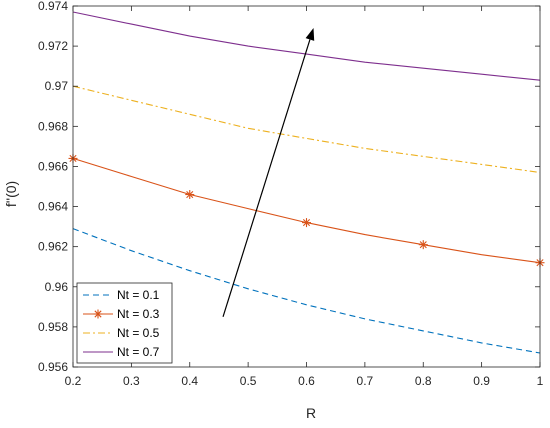 The image size is (550, 428). What do you see at coordinates (189, 381) in the screenshot?
I see `x-tick-label-3: 0.4` at bounding box center [189, 381].